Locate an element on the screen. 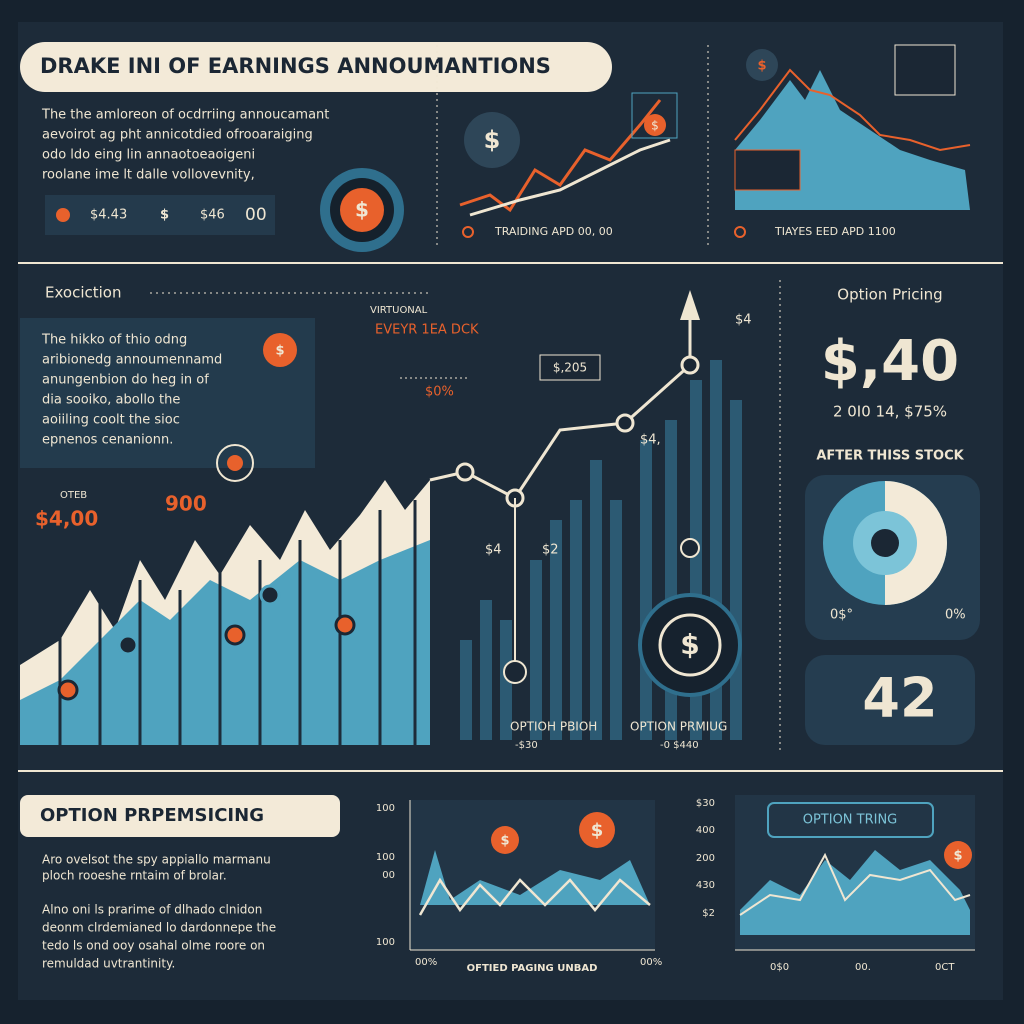  pricing-left-pct: 0$° is located at coordinates (841, 615).